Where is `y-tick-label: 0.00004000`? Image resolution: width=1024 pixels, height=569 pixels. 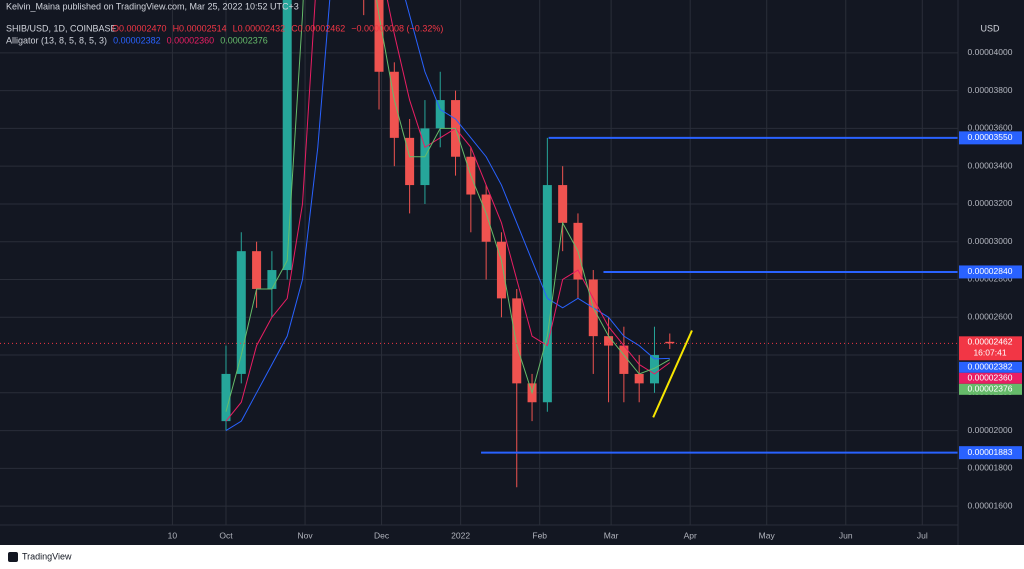 y-tick-label: 0.00004000 is located at coordinates (990, 52).